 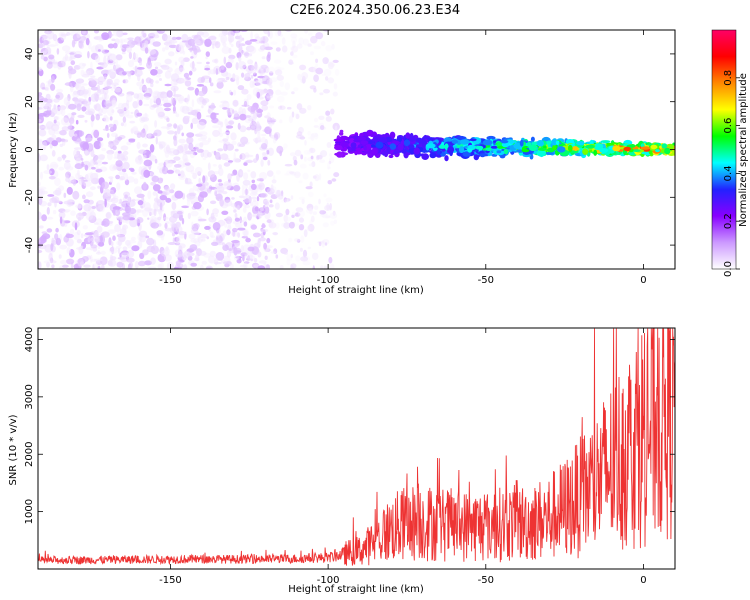 I want to click on spectrogram-x-label: Height of straight line (km), so click(x=356, y=290).